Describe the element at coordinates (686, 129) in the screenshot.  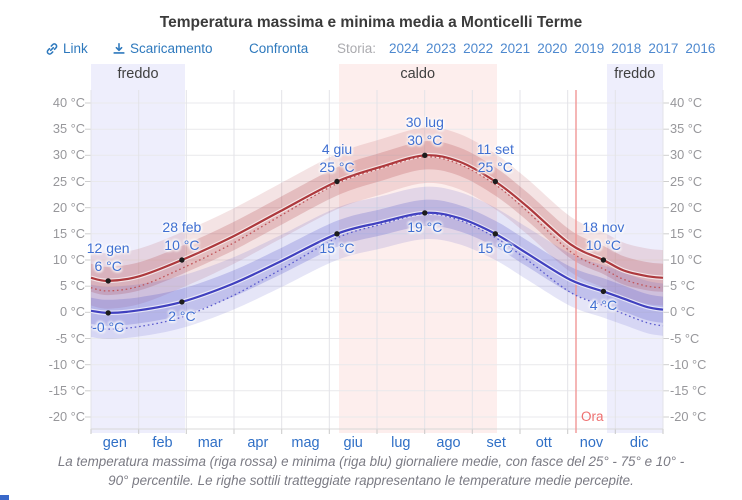
I see `y-axis-label-right-35: 35 °C` at that location.